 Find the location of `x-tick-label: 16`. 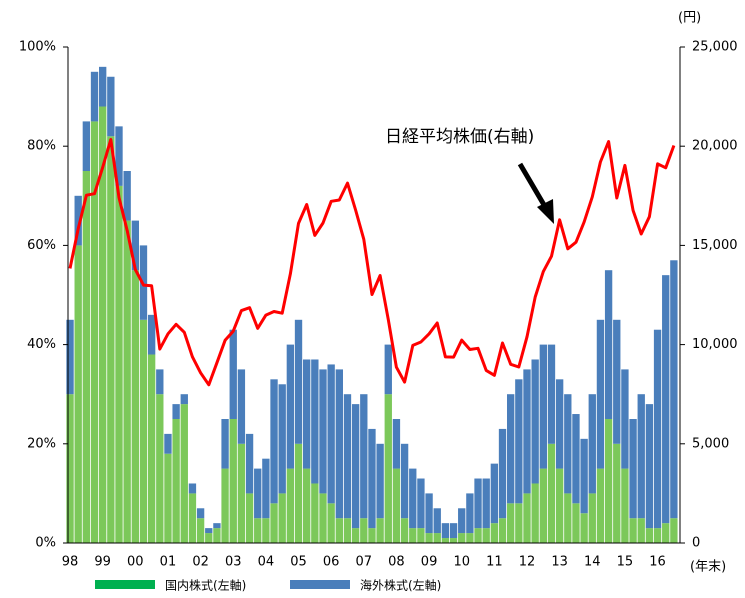

x-tick-label: 16 is located at coordinates (657, 562).